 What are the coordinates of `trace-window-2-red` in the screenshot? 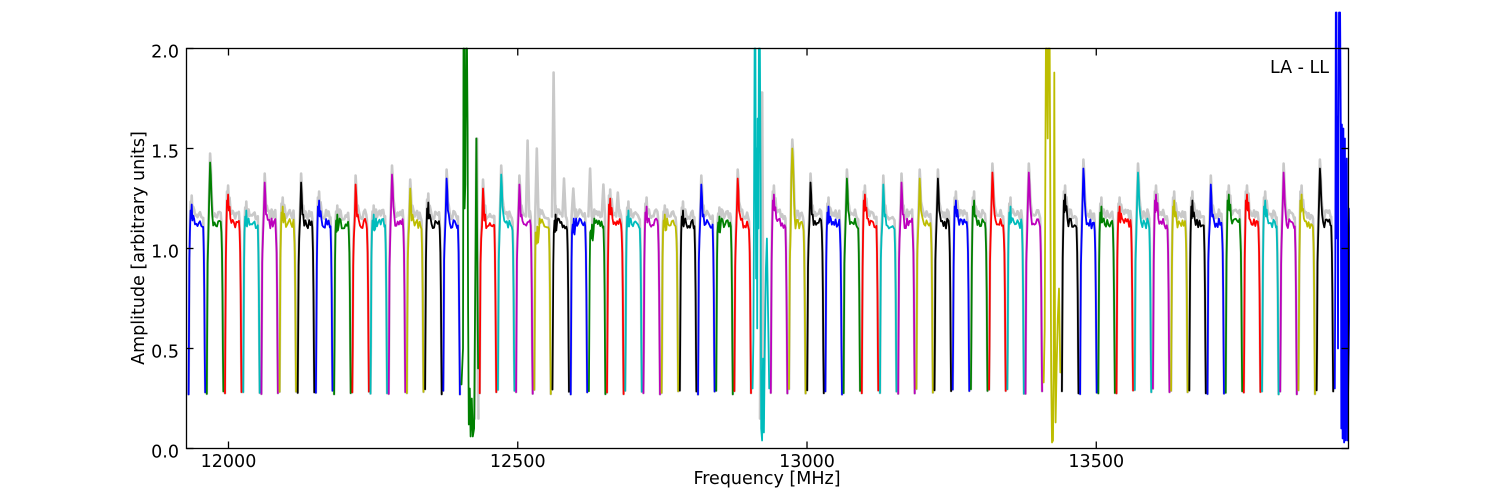 It's located at (233, 294).